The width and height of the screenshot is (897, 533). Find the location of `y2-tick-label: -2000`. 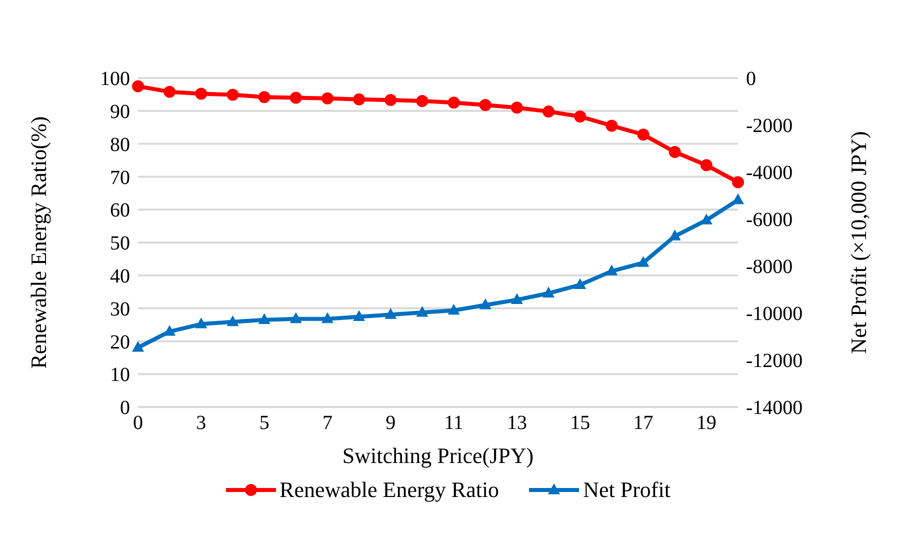

y2-tick-label: -2000 is located at coordinates (769, 126).